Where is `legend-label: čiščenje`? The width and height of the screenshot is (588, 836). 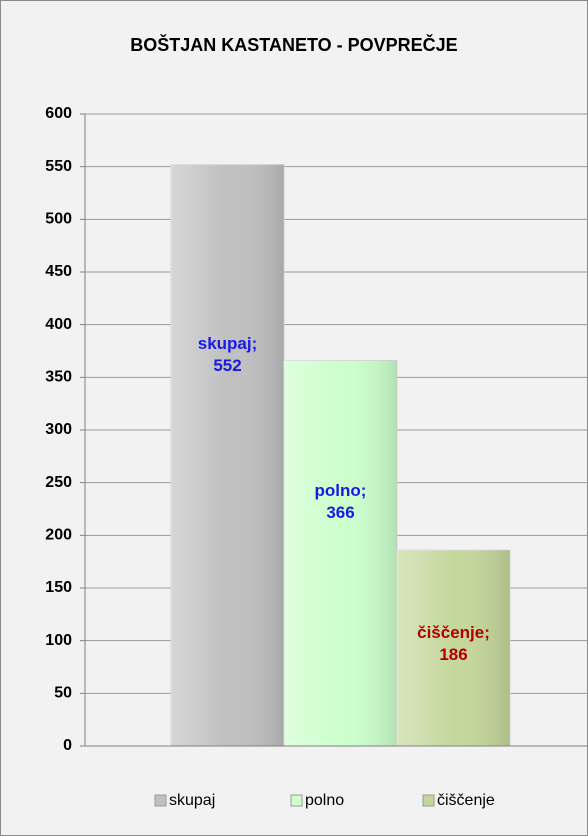
legend-label: čiščenje is located at coordinates (466, 800).